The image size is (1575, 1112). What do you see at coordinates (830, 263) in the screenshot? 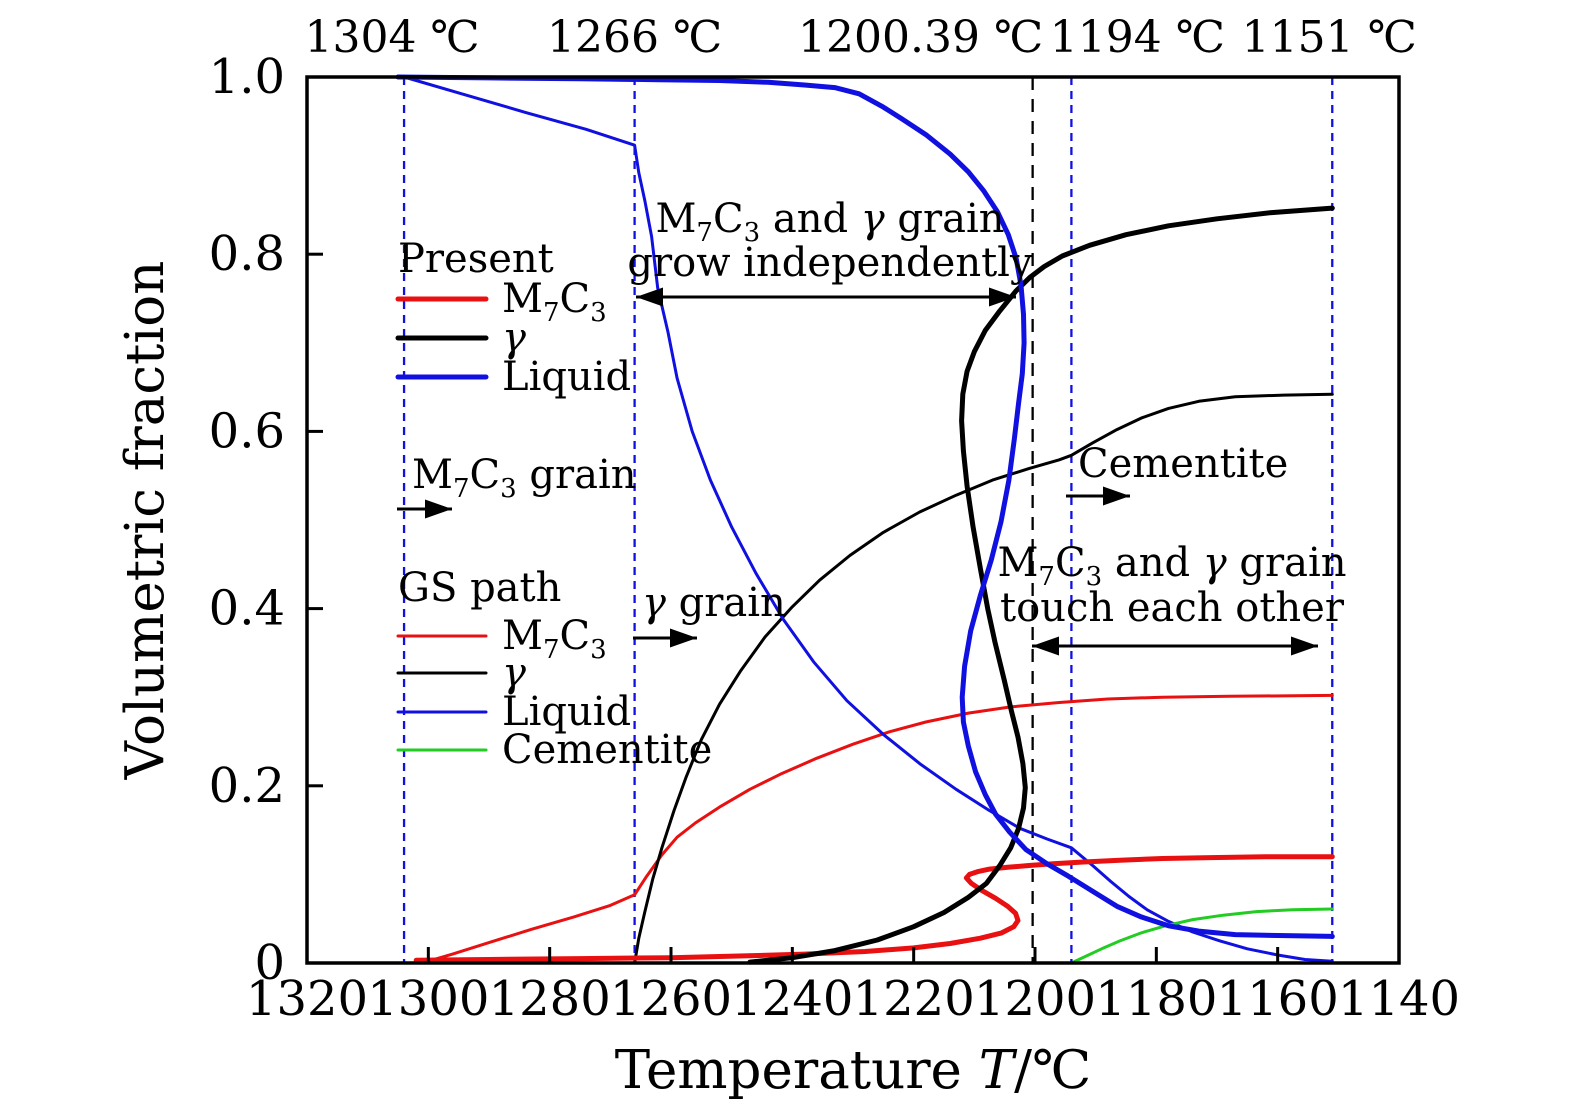
I see `annotation-grow-independently: grow independently` at bounding box center [830, 263].